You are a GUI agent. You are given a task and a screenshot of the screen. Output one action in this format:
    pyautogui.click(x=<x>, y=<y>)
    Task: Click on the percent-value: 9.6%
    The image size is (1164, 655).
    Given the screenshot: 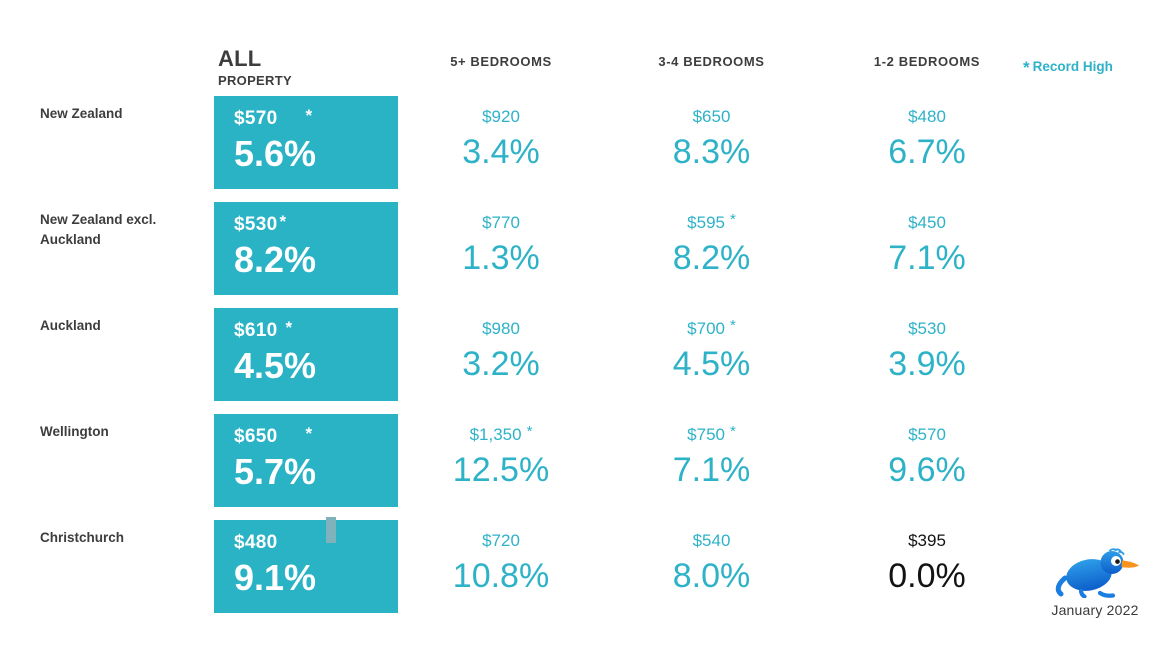 What is the action you would take?
    pyautogui.click(x=927, y=470)
    